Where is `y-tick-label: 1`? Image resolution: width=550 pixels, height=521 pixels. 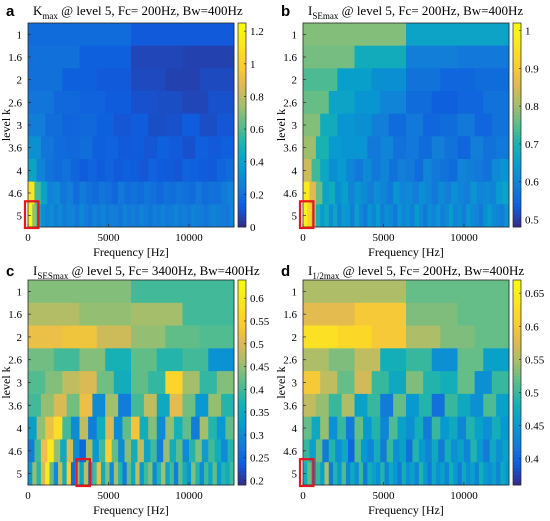 y-tick-label: 1 is located at coordinates (295, 292).